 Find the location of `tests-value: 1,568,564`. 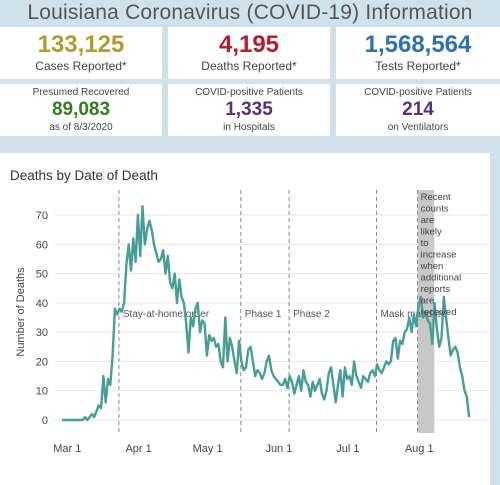

tests-value: 1,568,564 is located at coordinates (418, 44).